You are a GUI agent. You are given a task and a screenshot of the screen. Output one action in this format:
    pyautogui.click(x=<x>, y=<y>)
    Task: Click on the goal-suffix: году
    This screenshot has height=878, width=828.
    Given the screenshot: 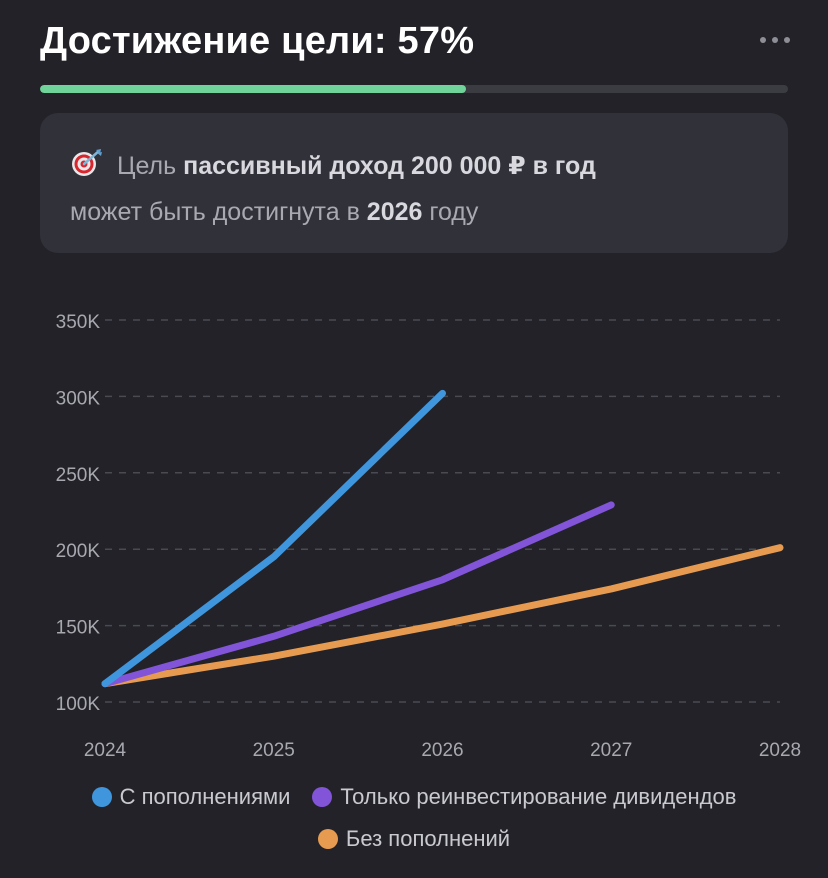 What is the action you would take?
    pyautogui.click(x=454, y=212)
    